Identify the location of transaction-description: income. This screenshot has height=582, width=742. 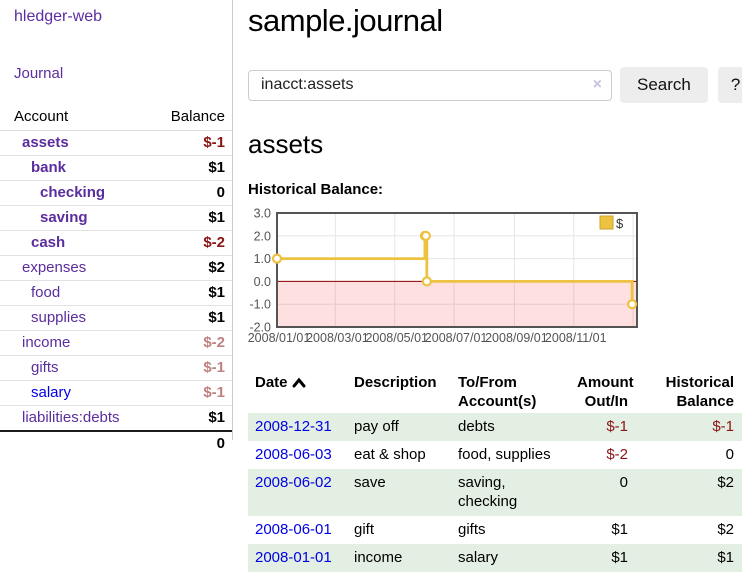
(378, 557).